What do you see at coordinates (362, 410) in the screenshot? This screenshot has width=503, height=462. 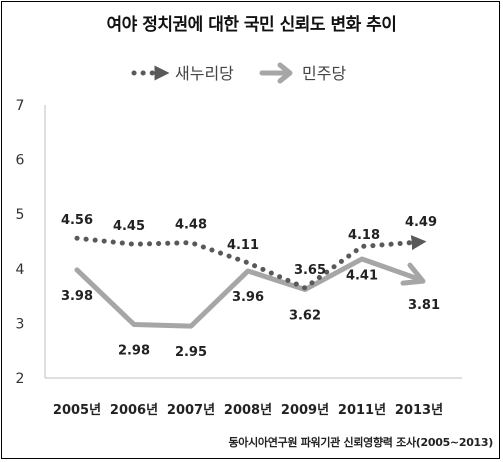 I see `x-tick-label: 2011년` at bounding box center [362, 410].